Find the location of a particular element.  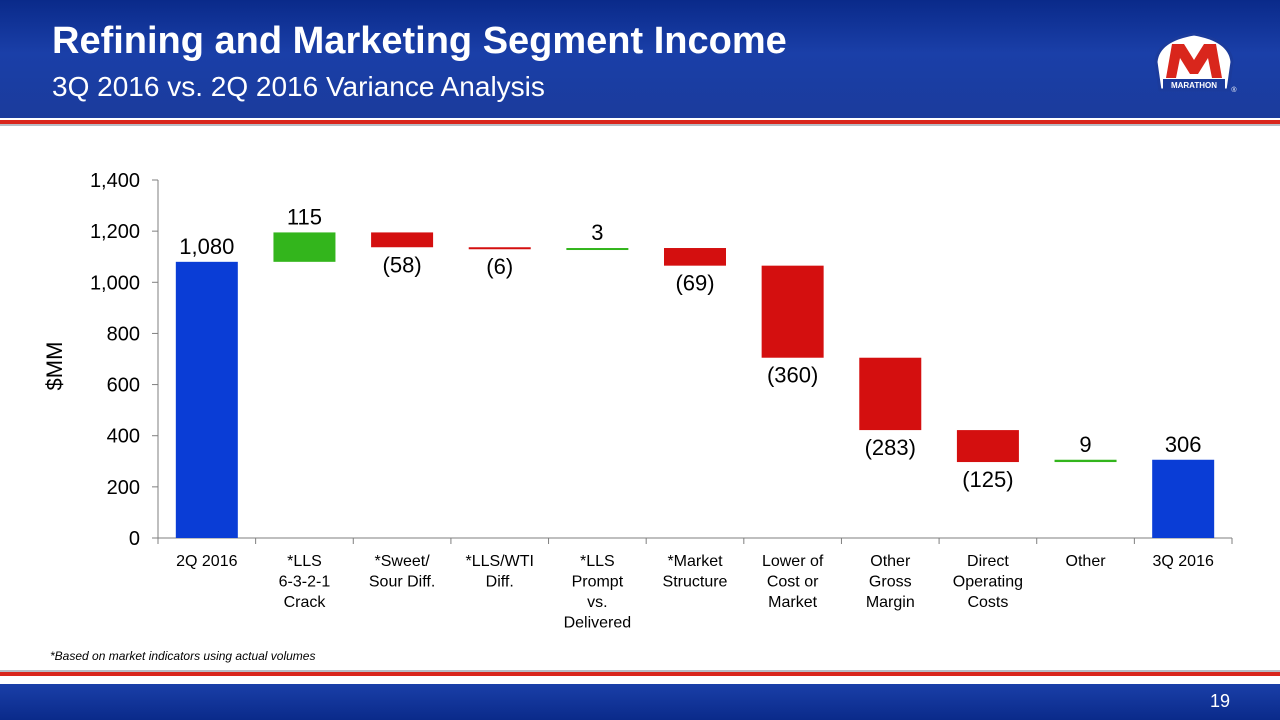

y-tick-label: 400 is located at coordinates (123, 437).